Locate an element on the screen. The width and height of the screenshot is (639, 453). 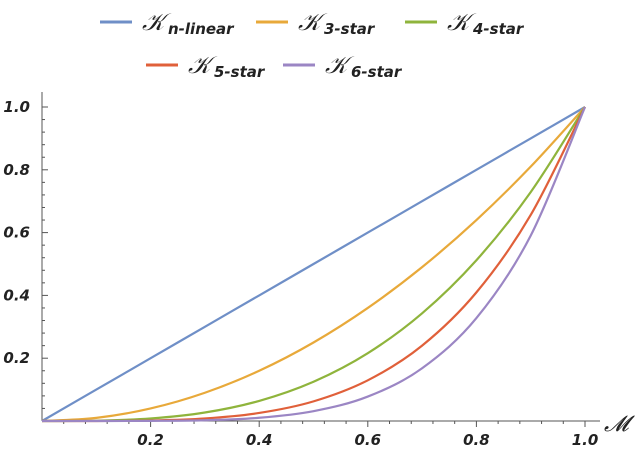
legend-label: 6-star is located at coordinates (377, 72).